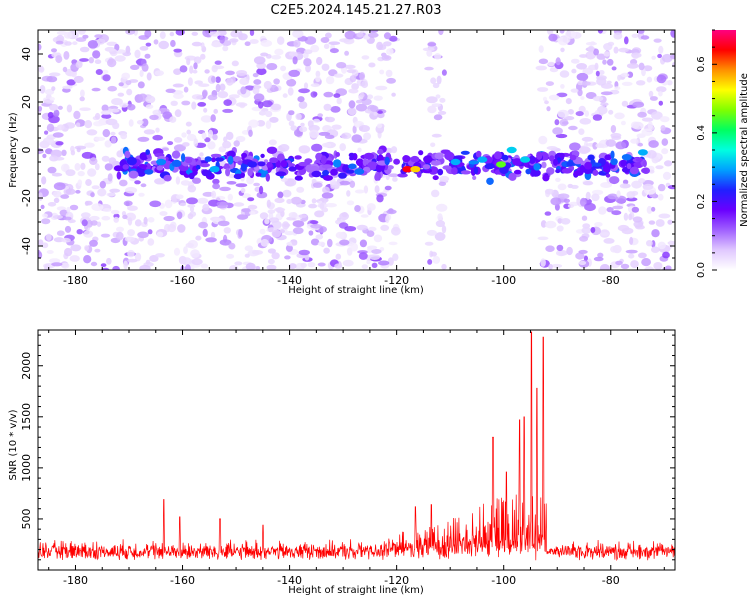  What do you see at coordinates (396, 280) in the screenshot?
I see `heatmap-xtick-label: -120` at bounding box center [396, 280].